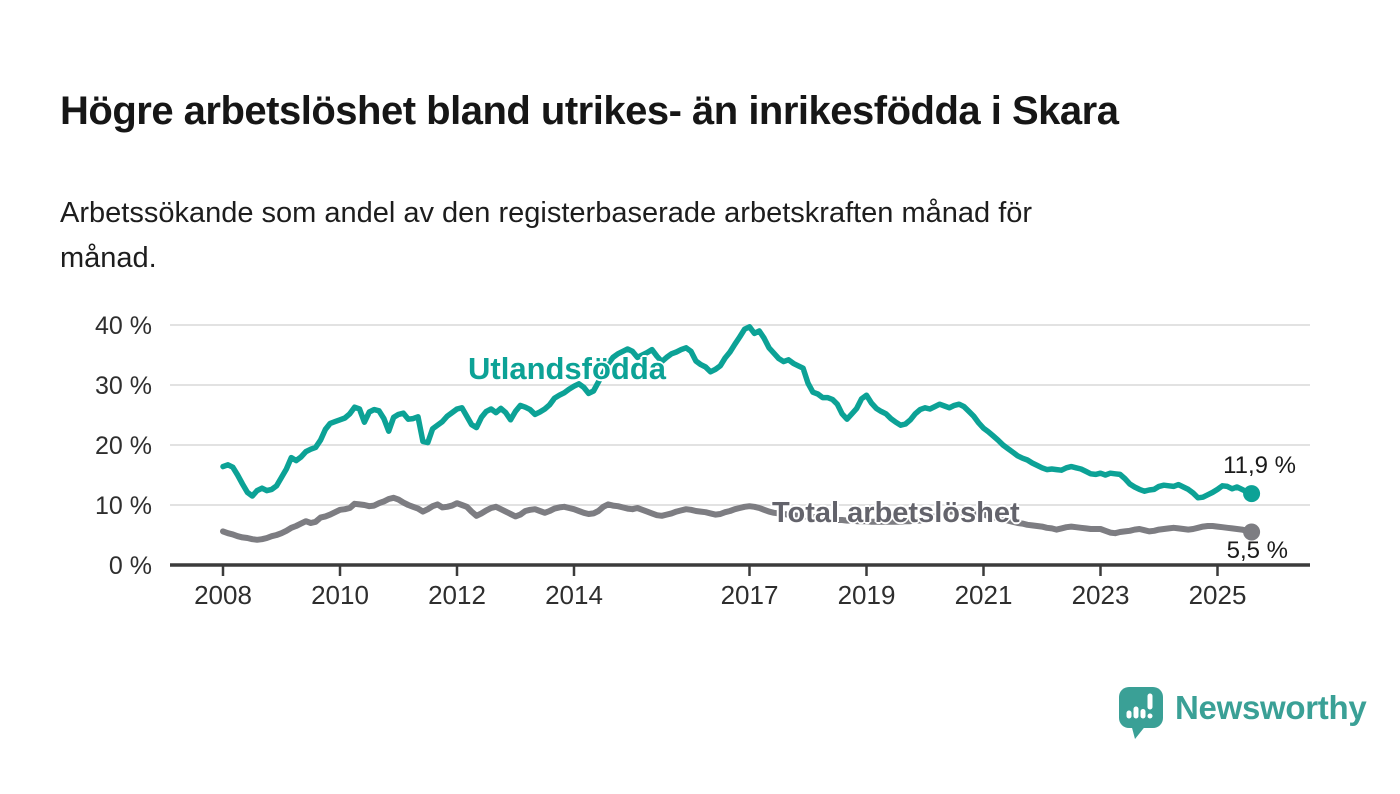 The width and height of the screenshot is (1400, 794). What do you see at coordinates (223, 595) in the screenshot?
I see `x-axis-tick-label: 2008` at bounding box center [223, 595].